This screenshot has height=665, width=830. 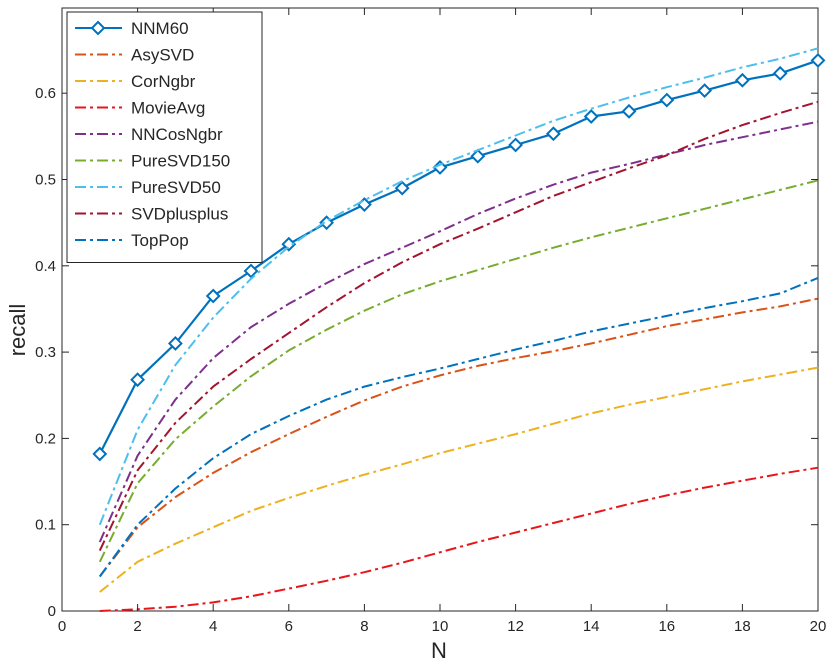 What do you see at coordinates (45, 180) in the screenshot?
I see `y-tick-label: 0.5` at bounding box center [45, 180].